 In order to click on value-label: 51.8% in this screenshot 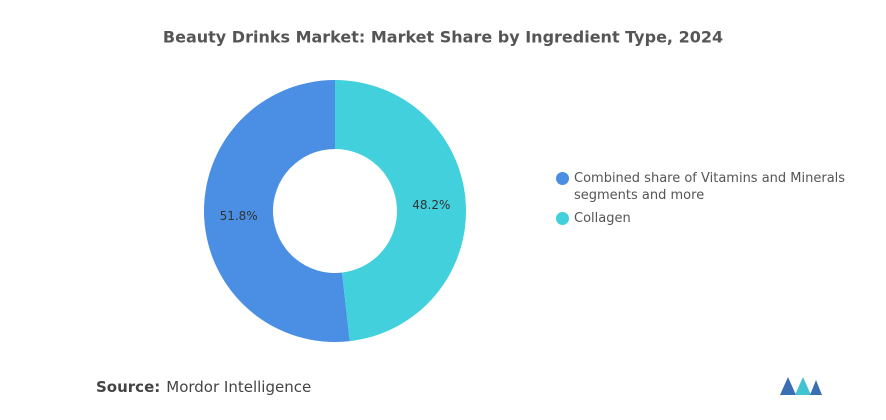, I will do `click(239, 216)`.